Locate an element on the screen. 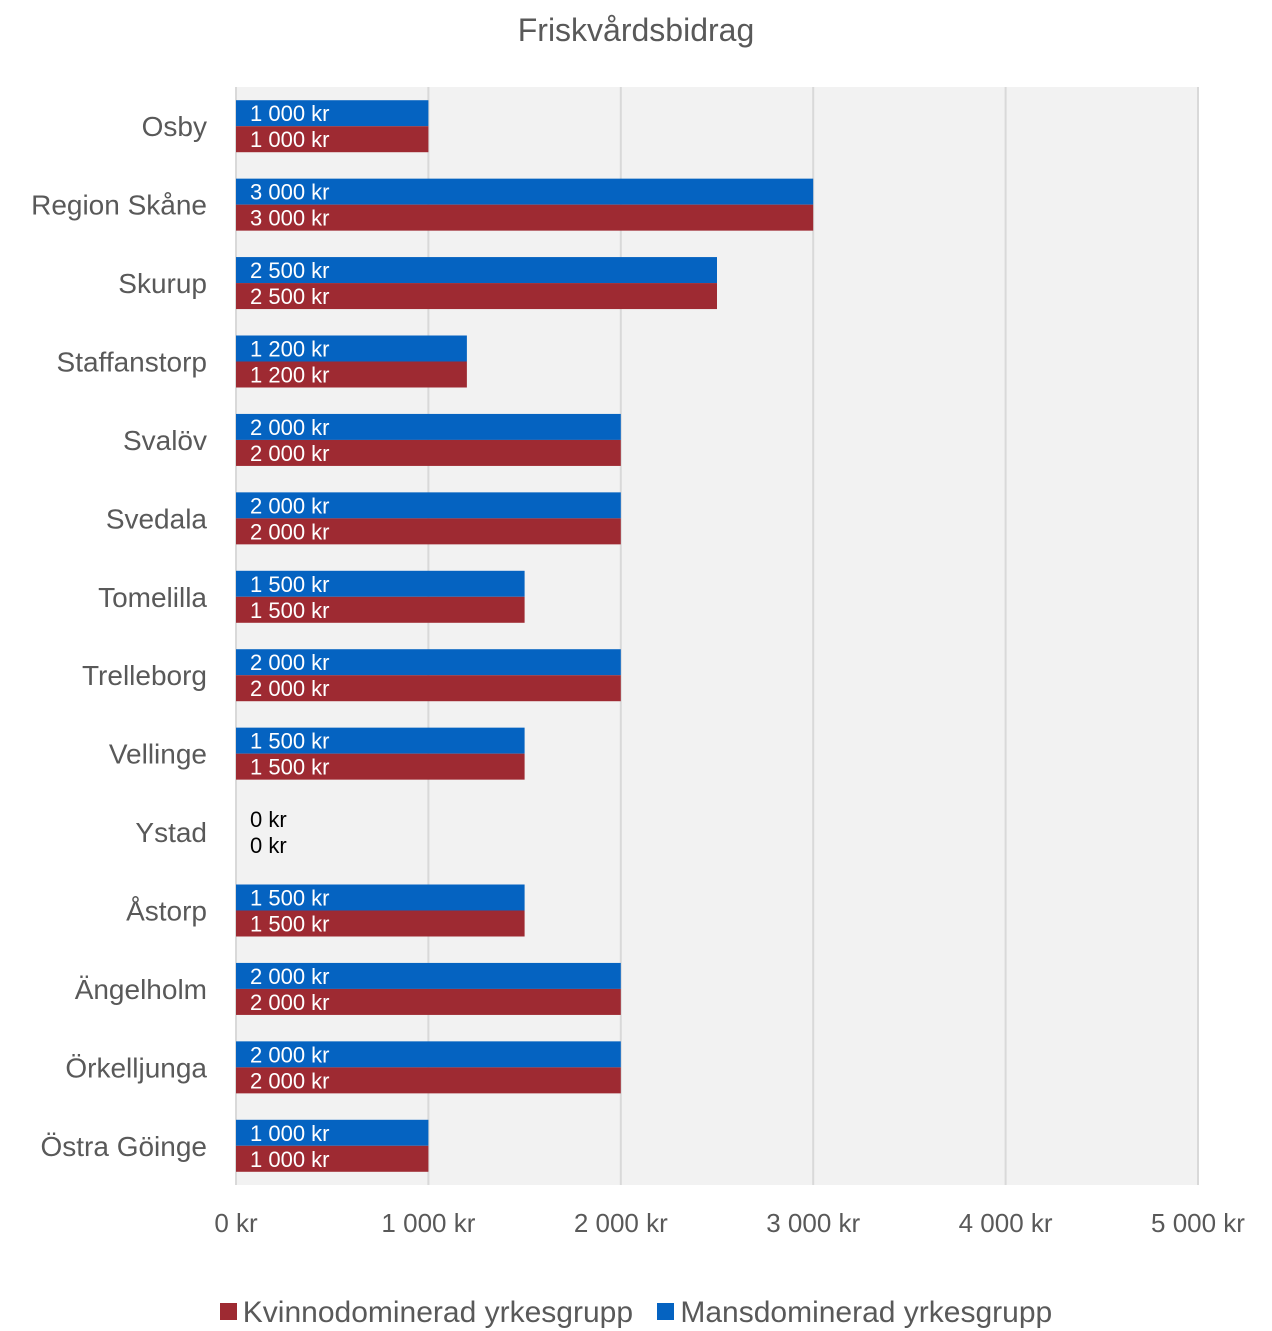 The height and width of the screenshot is (1331, 1272). legend-label-kvinnodominerad: Kvinnodominerad yrkesgrupp is located at coordinates (438, 1312).